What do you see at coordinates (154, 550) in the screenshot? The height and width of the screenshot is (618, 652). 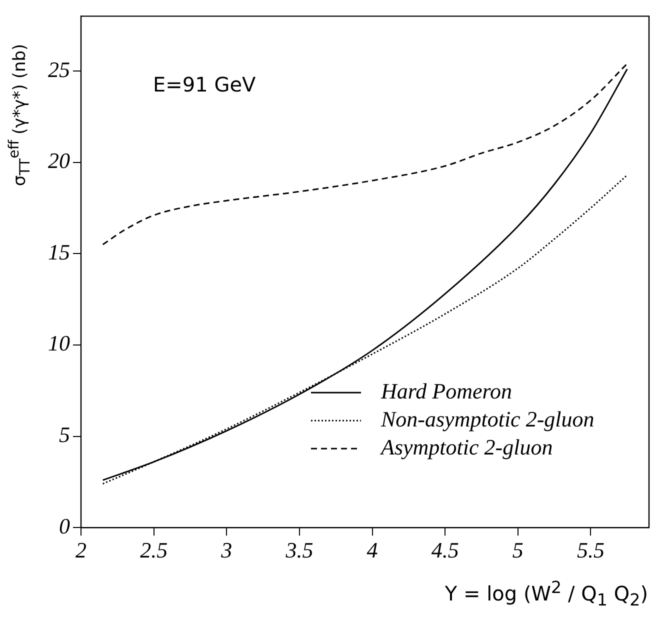 I see `x-tick-label: 2.5` at bounding box center [154, 550].